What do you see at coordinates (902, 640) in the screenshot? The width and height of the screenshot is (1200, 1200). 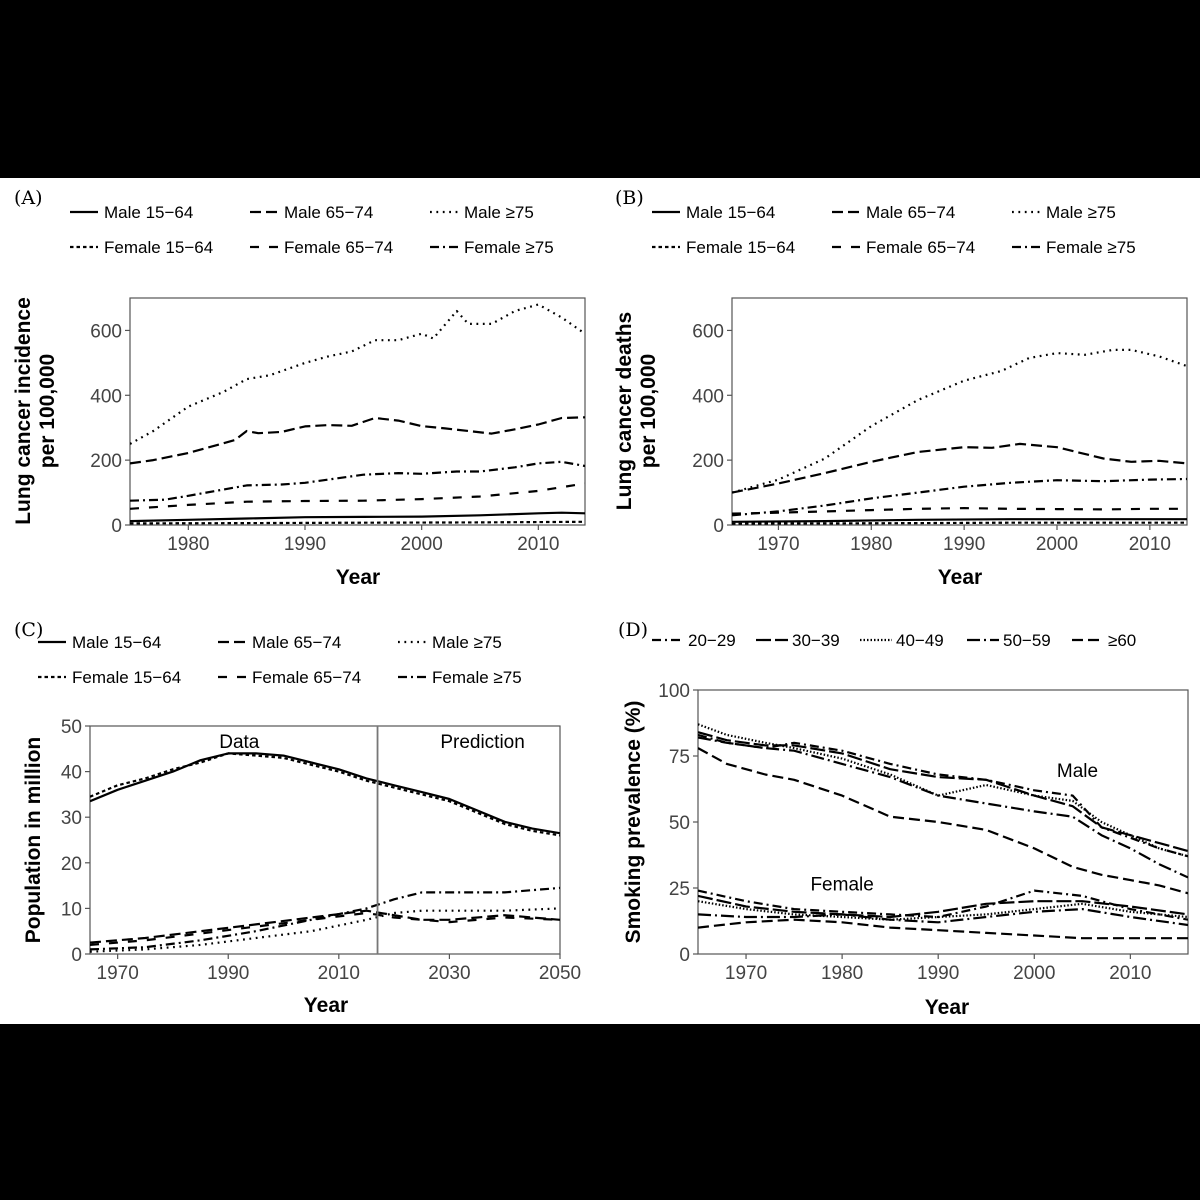 I see `legend-item: 40−49` at bounding box center [902, 640].